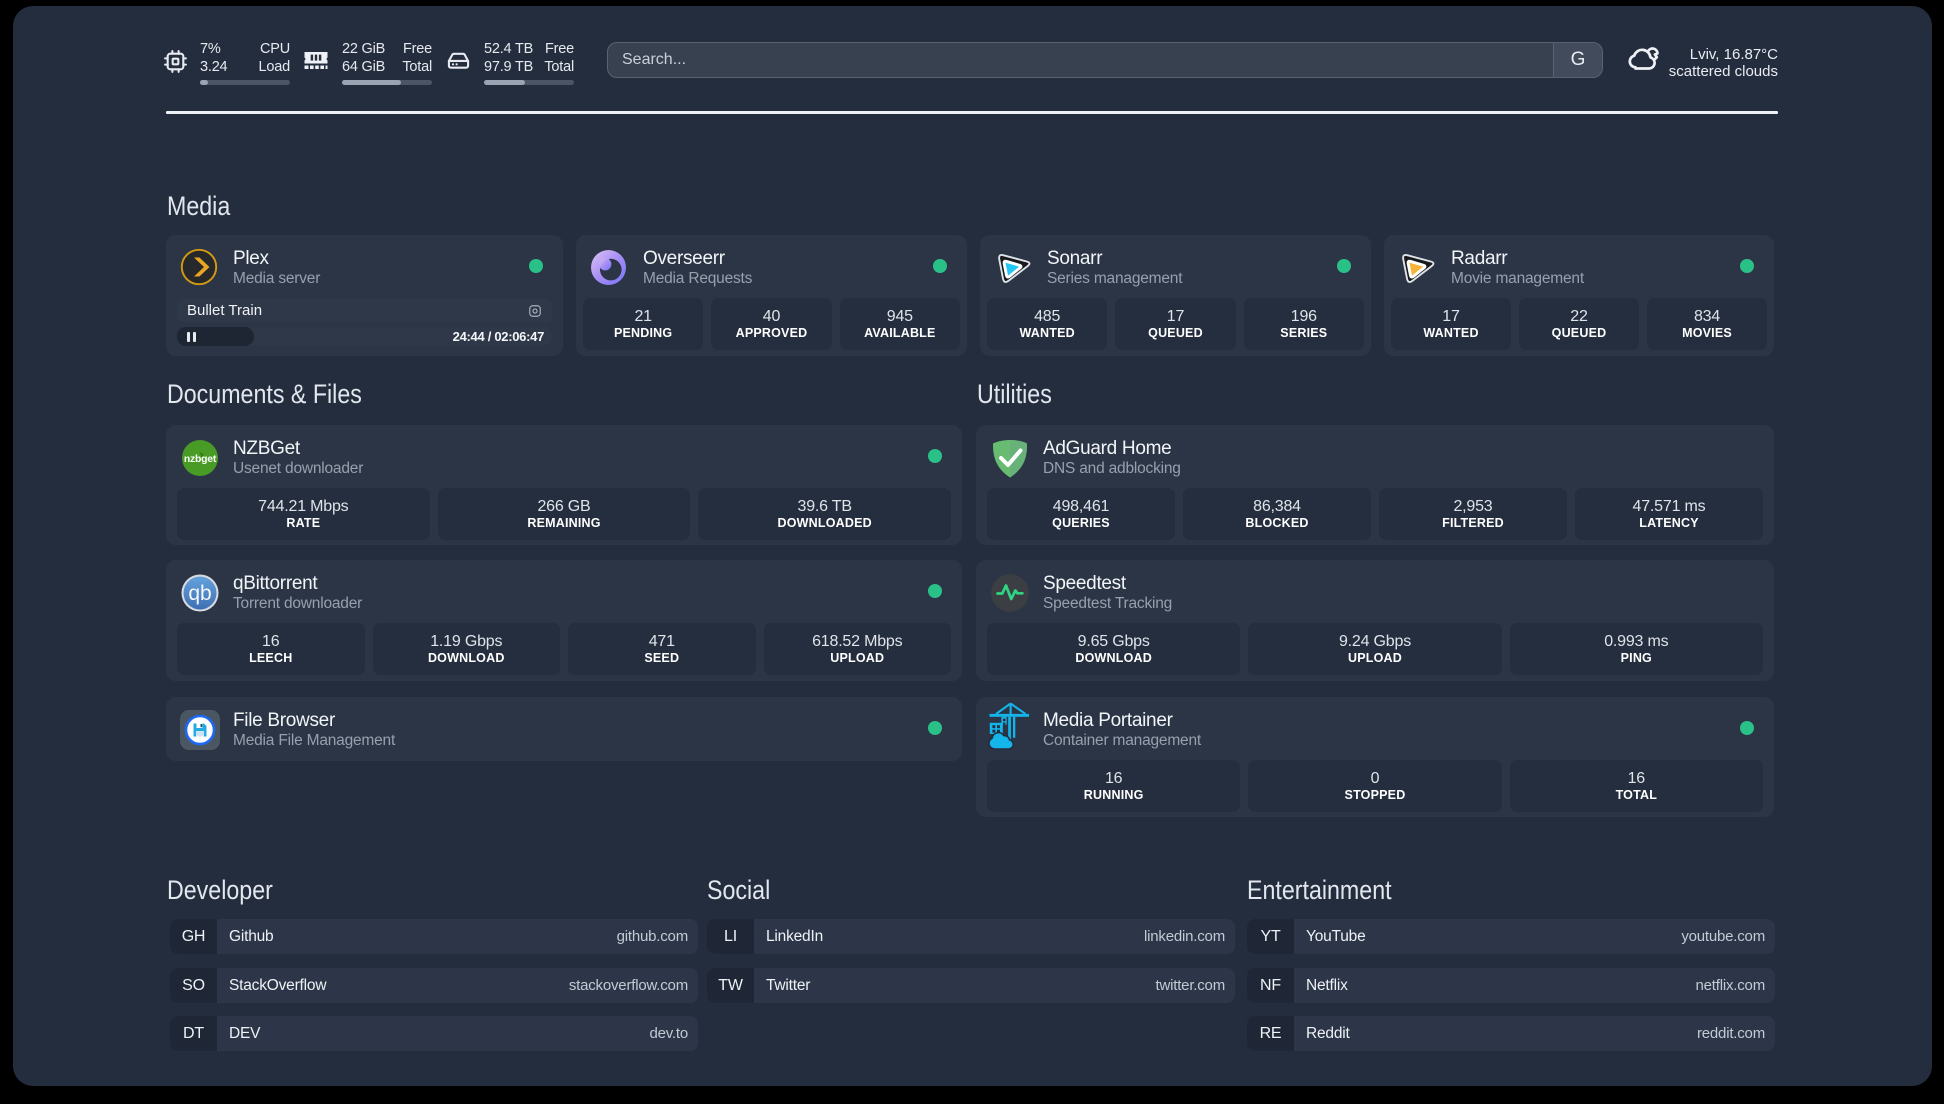  Describe the element at coordinates (199, 593) in the screenshot. I see `svg-text: qb` at that location.